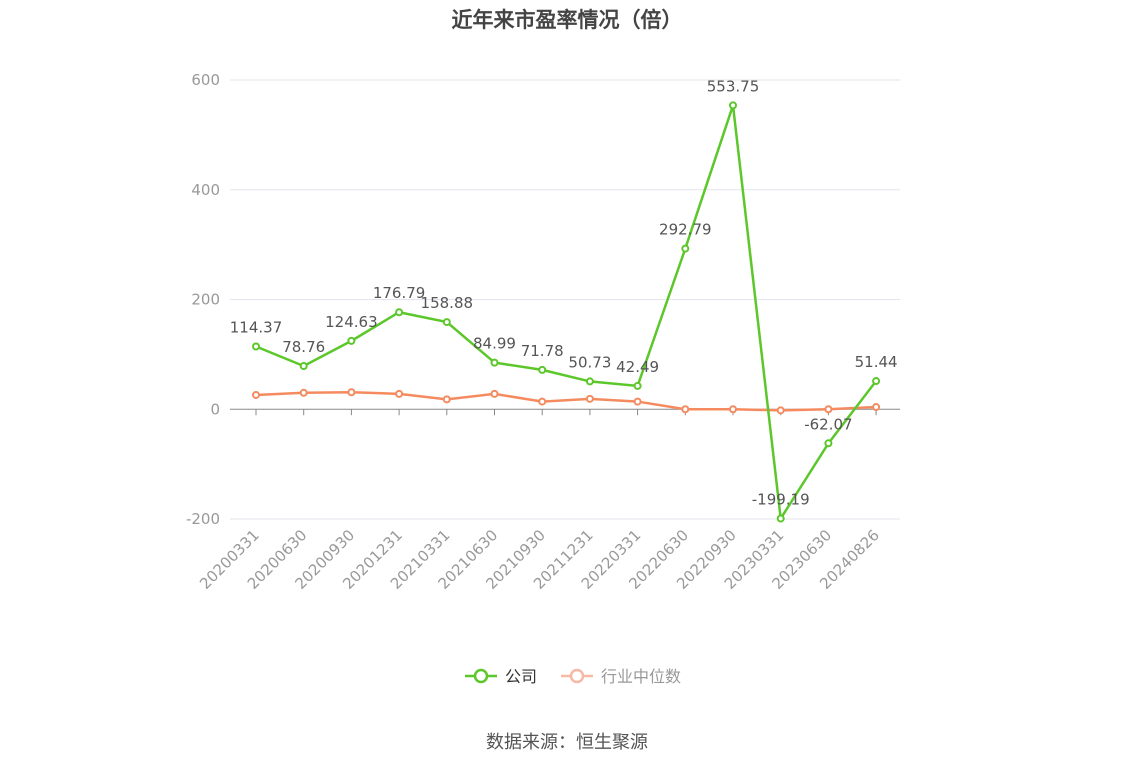 This screenshot has width=1134, height=766. I want to click on data-label: 50.73, so click(589, 362).